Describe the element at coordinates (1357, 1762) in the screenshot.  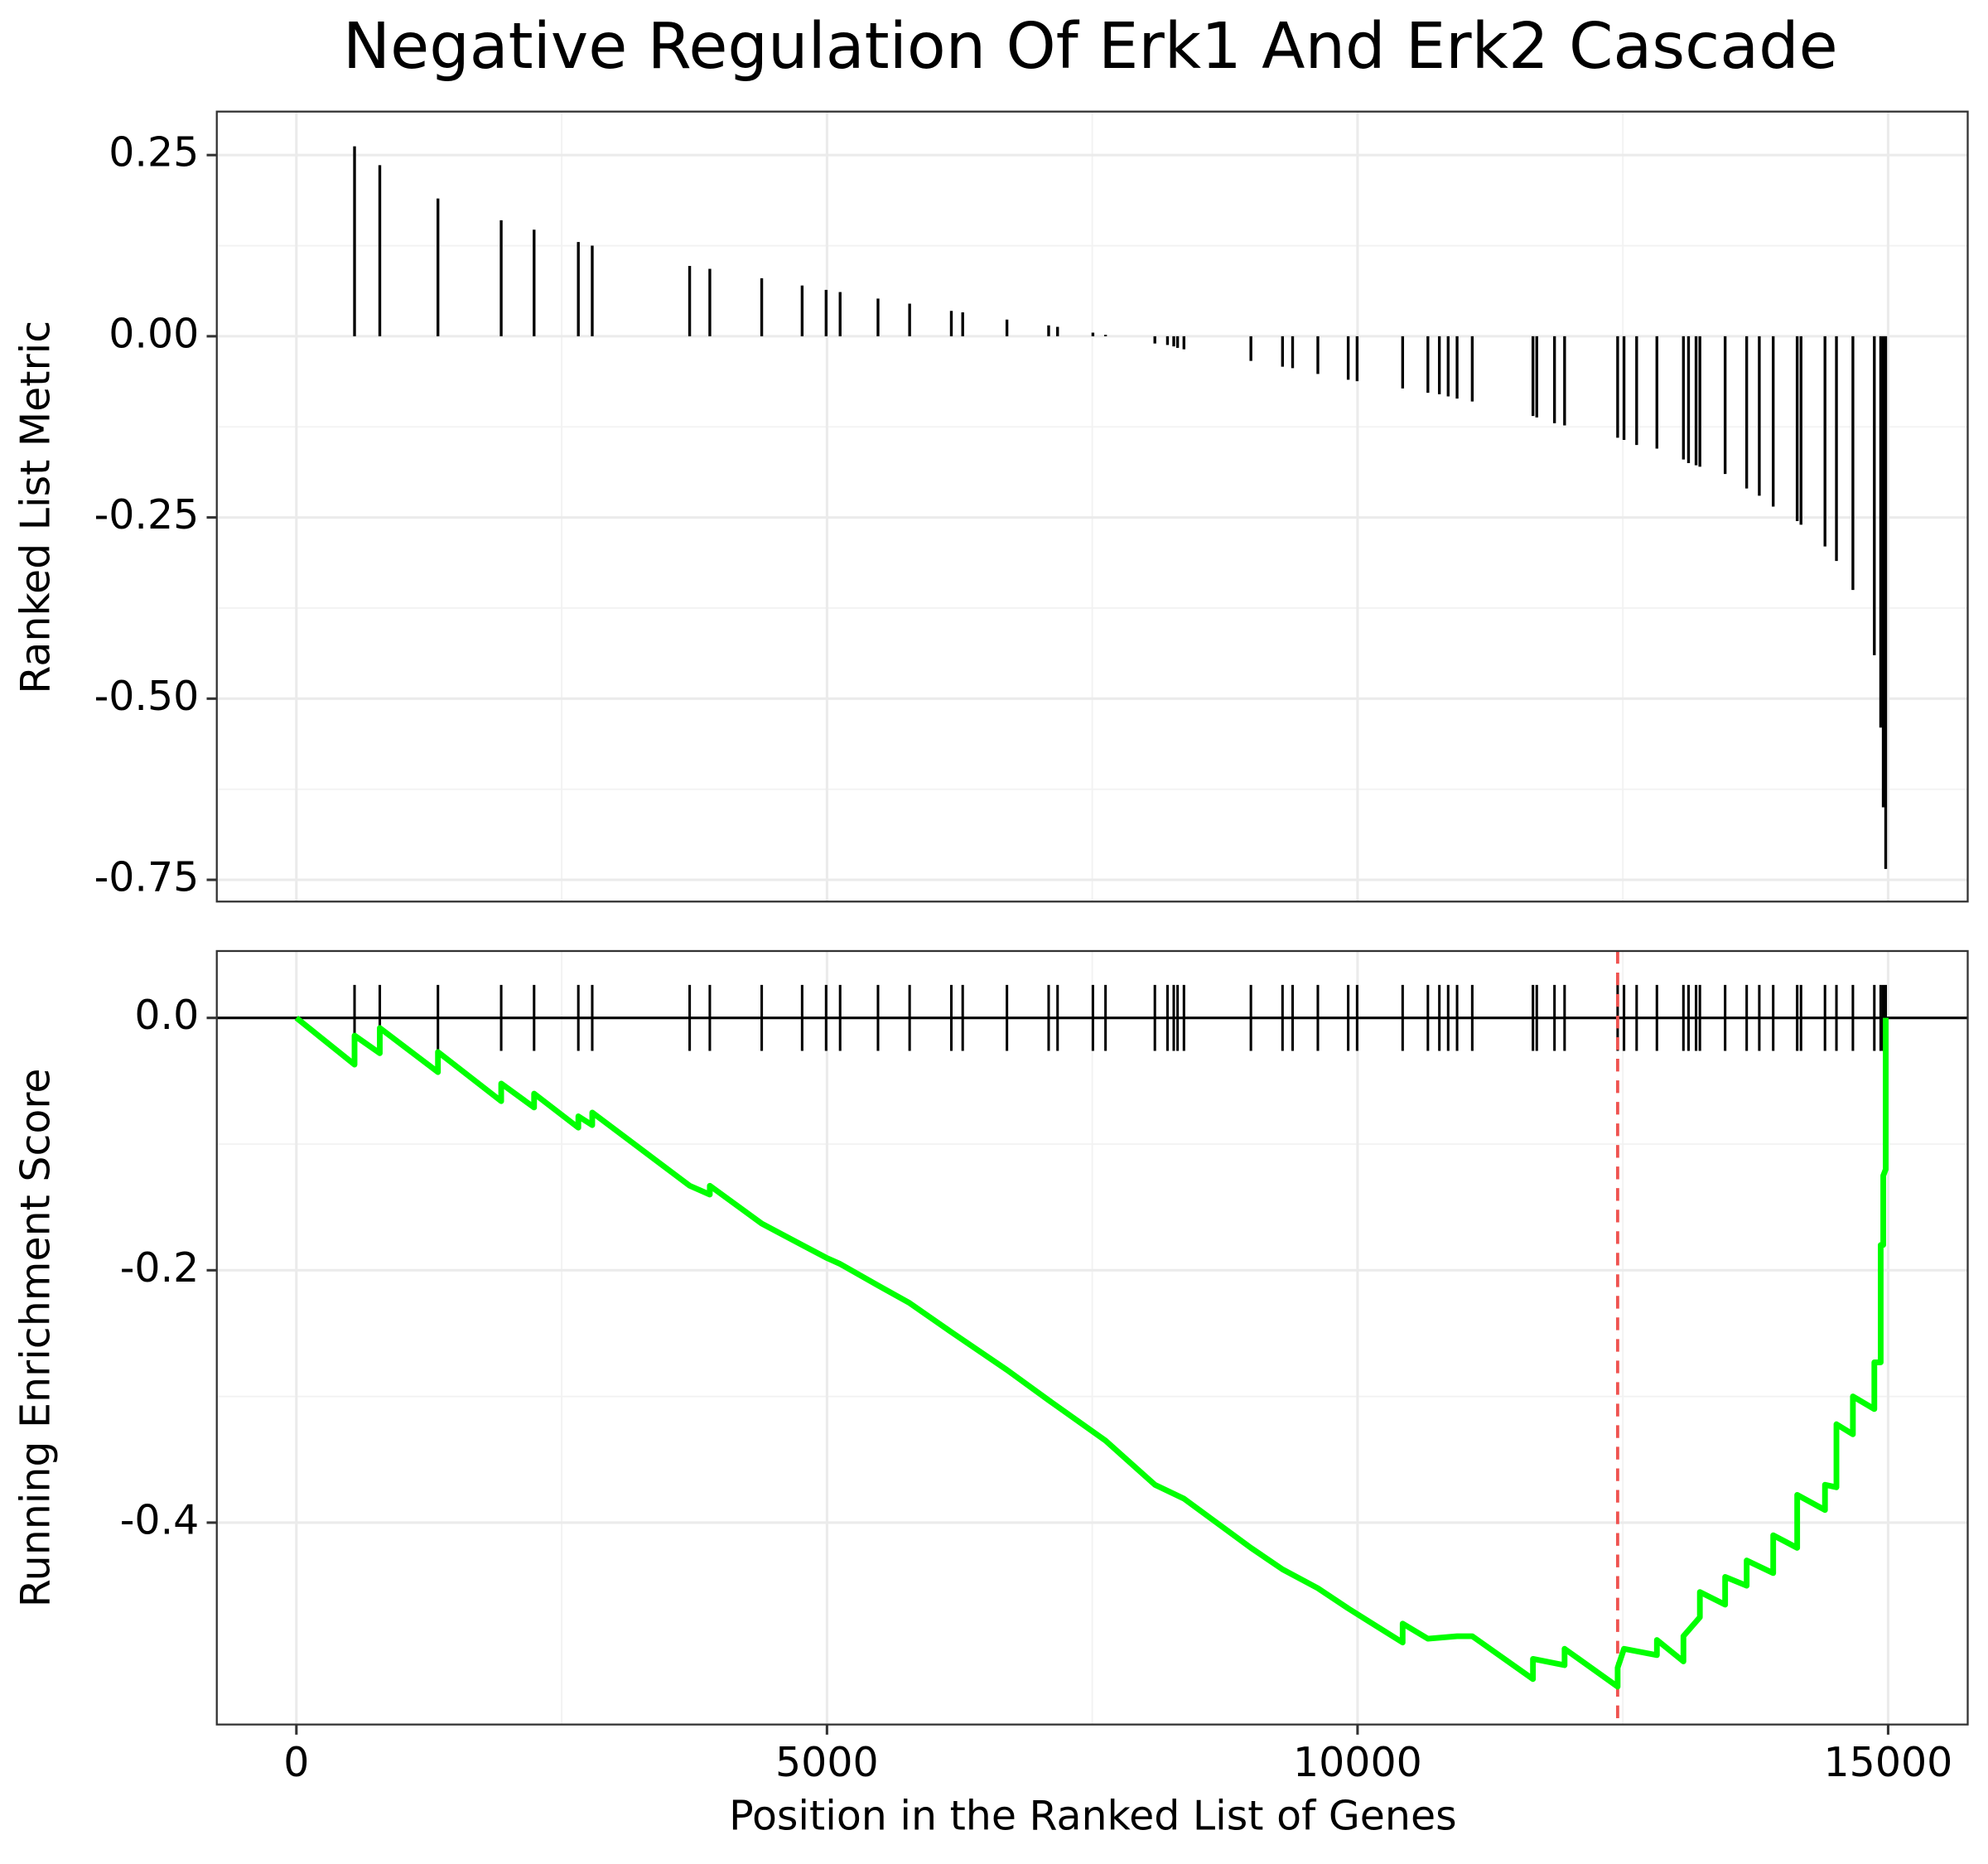
I see `x-tick-label: 10000` at that location.